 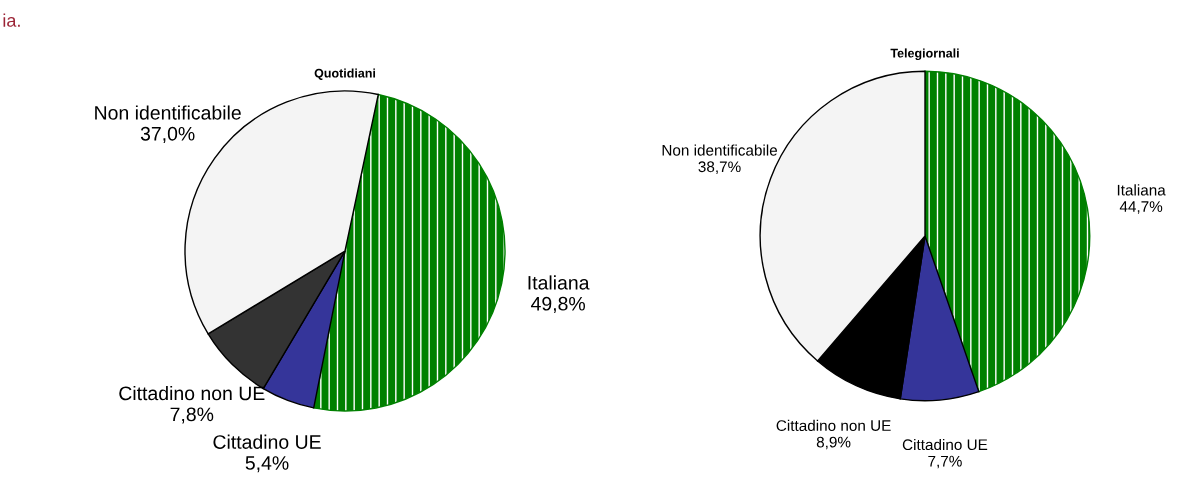 What do you see at coordinates (192, 415) in the screenshot?
I see `data-label: 7,8%` at bounding box center [192, 415].